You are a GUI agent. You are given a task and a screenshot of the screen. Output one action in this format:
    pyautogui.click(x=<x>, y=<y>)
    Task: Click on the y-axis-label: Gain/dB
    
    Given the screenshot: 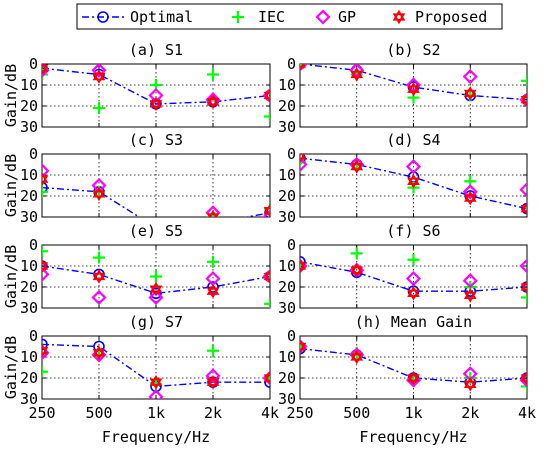 What is the action you would take?
    pyautogui.click(x=11, y=95)
    